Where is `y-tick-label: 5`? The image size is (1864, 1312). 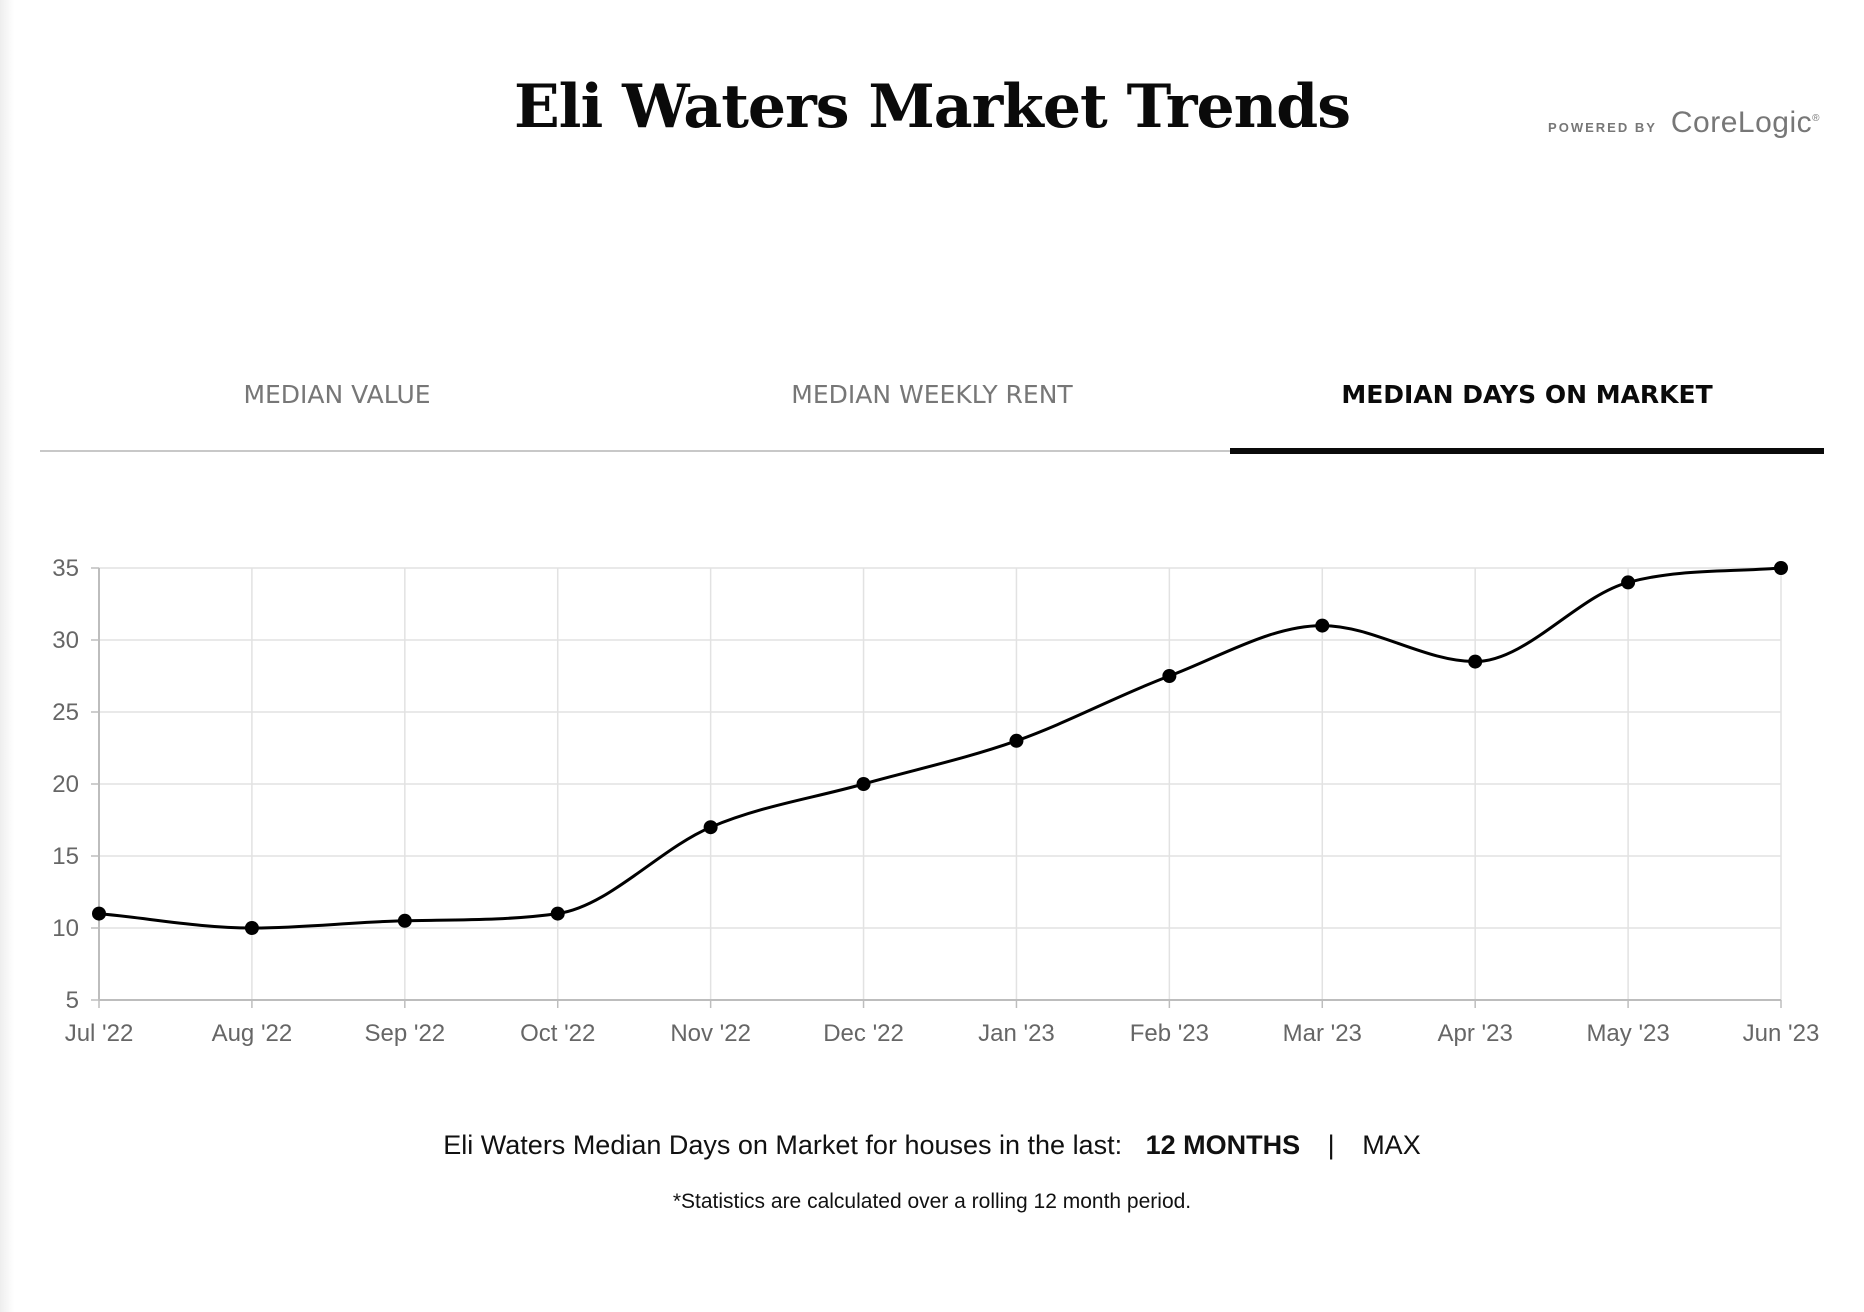 y-tick-label: 5 is located at coordinates (72, 1000).